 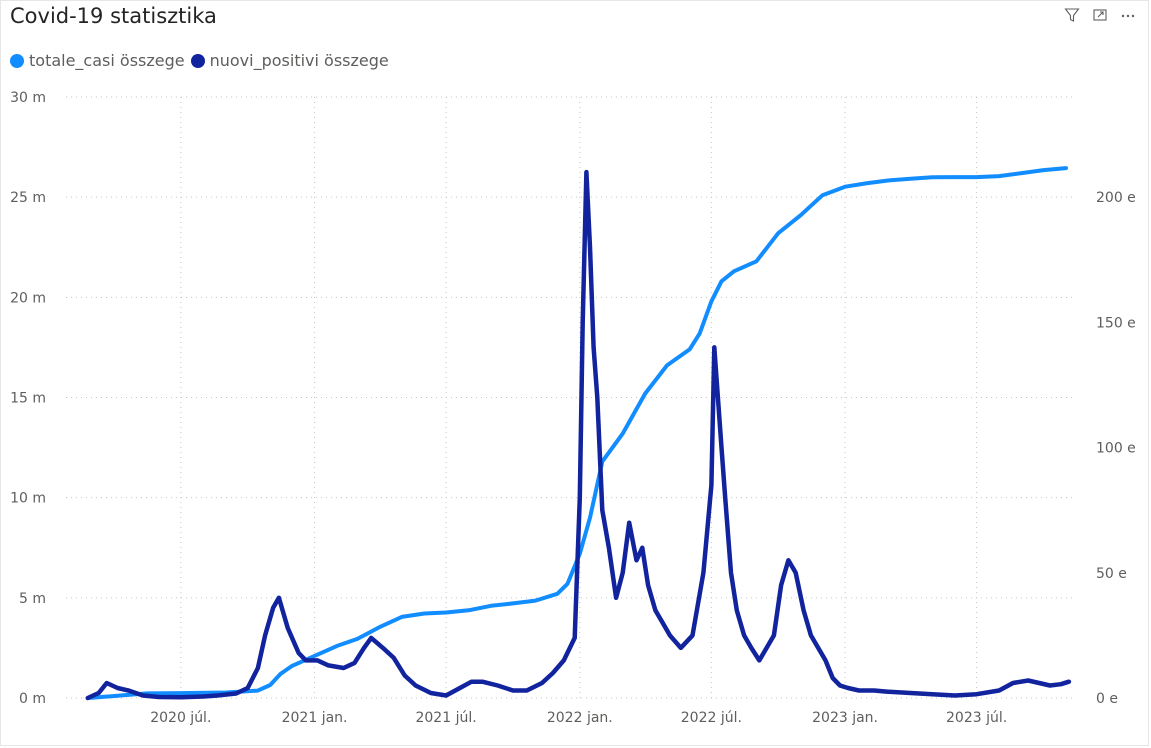 What do you see at coordinates (711, 718) in the screenshot?
I see `x-tick-label: 2022 júl.` at bounding box center [711, 718].